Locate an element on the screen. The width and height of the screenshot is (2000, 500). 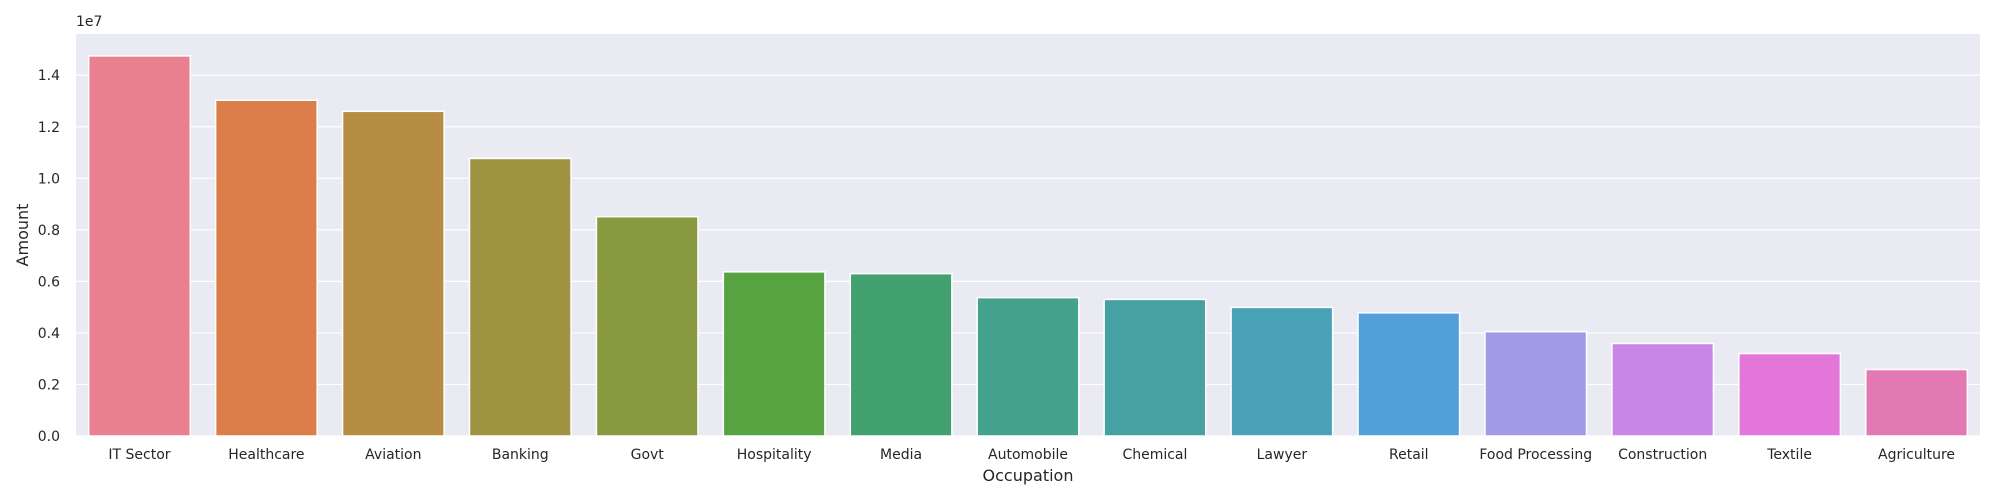
x-tick-label: IT Sector is located at coordinates (139, 455).